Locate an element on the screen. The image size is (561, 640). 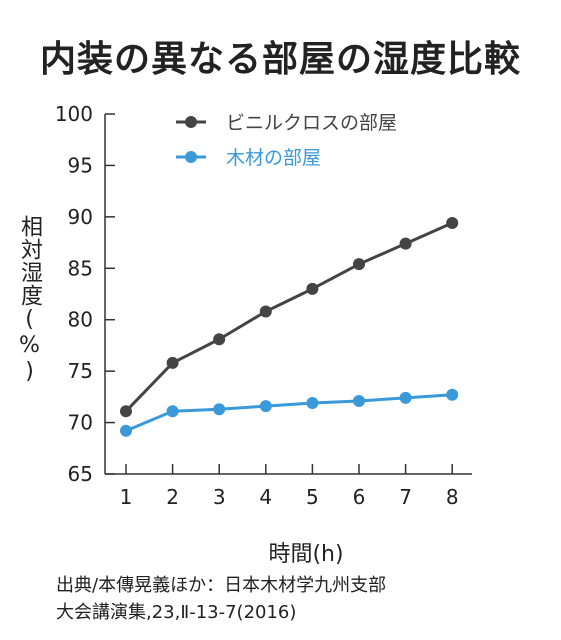
x-tick-label: 4 is located at coordinates (265, 497).